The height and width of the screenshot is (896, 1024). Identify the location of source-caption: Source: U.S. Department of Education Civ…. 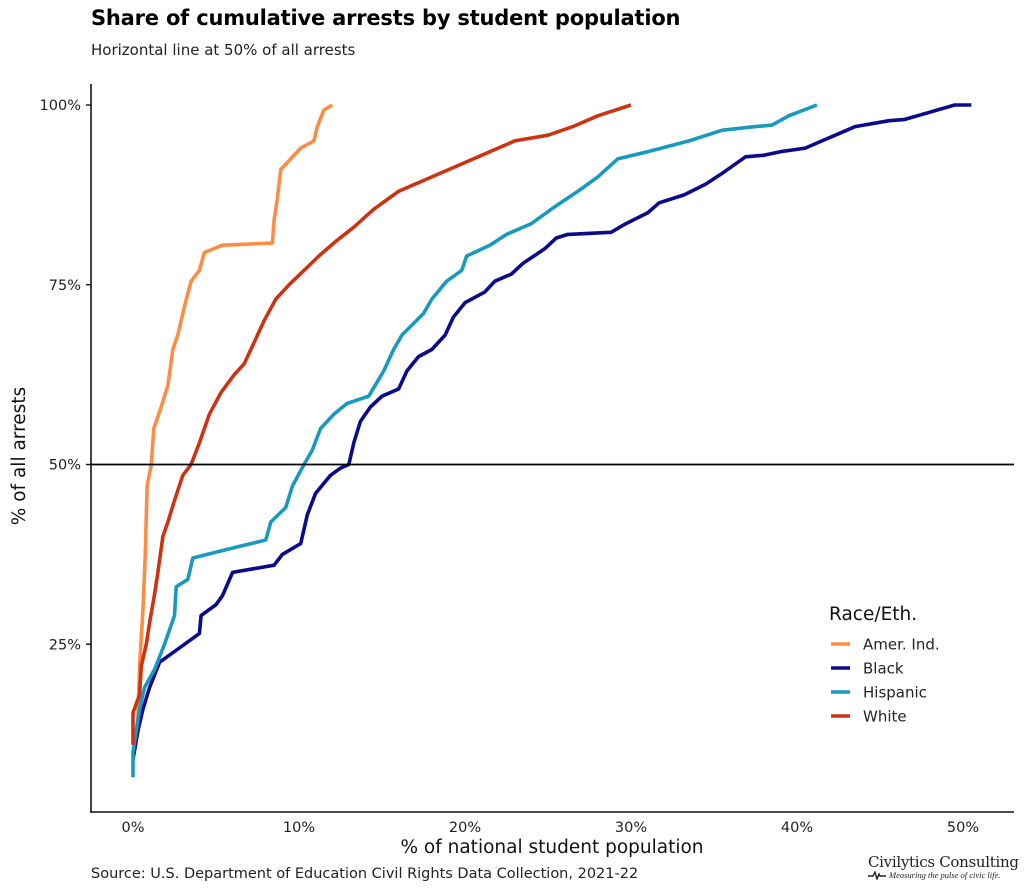
(365, 874).